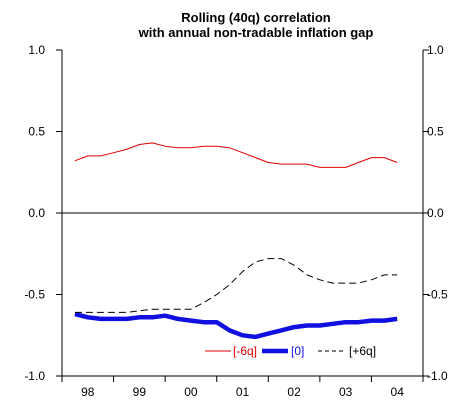 The width and height of the screenshot is (472, 403). Describe the element at coordinates (294, 392) in the screenshot. I see `x-tick-label: 02` at that location.